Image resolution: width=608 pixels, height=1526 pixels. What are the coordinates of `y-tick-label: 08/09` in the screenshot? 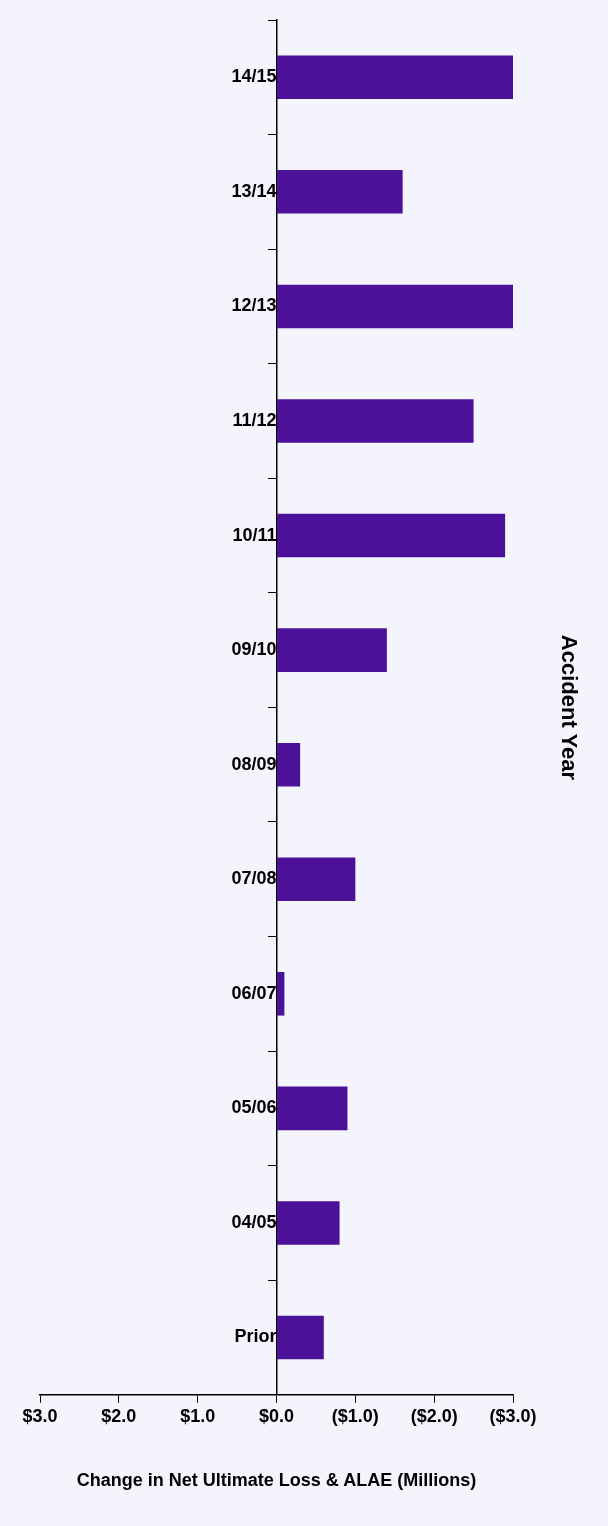 It's located at (254, 763).